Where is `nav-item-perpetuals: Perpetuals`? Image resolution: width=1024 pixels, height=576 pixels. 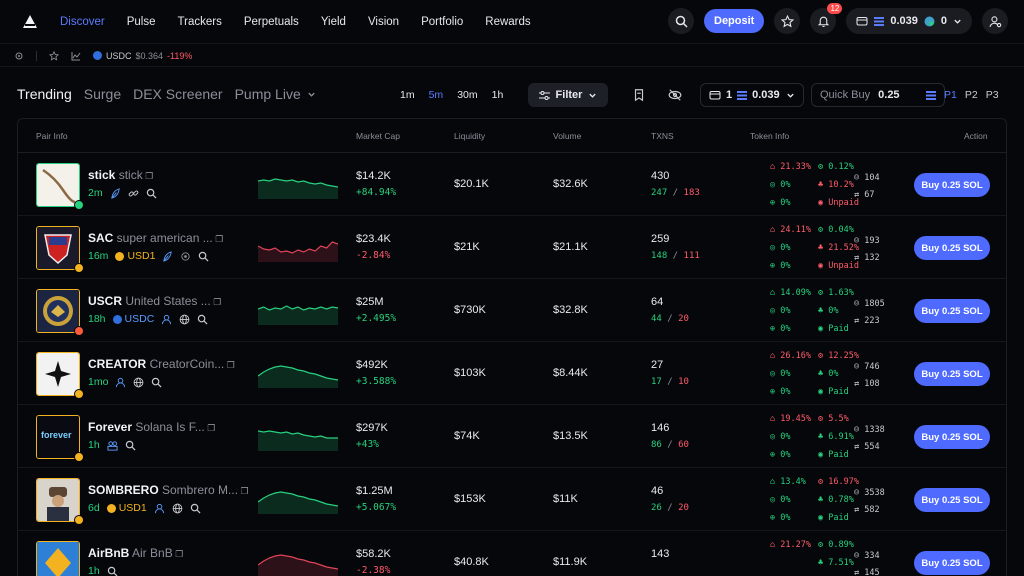
nav-item-perpetuals: Perpetuals is located at coordinates (271, 21).